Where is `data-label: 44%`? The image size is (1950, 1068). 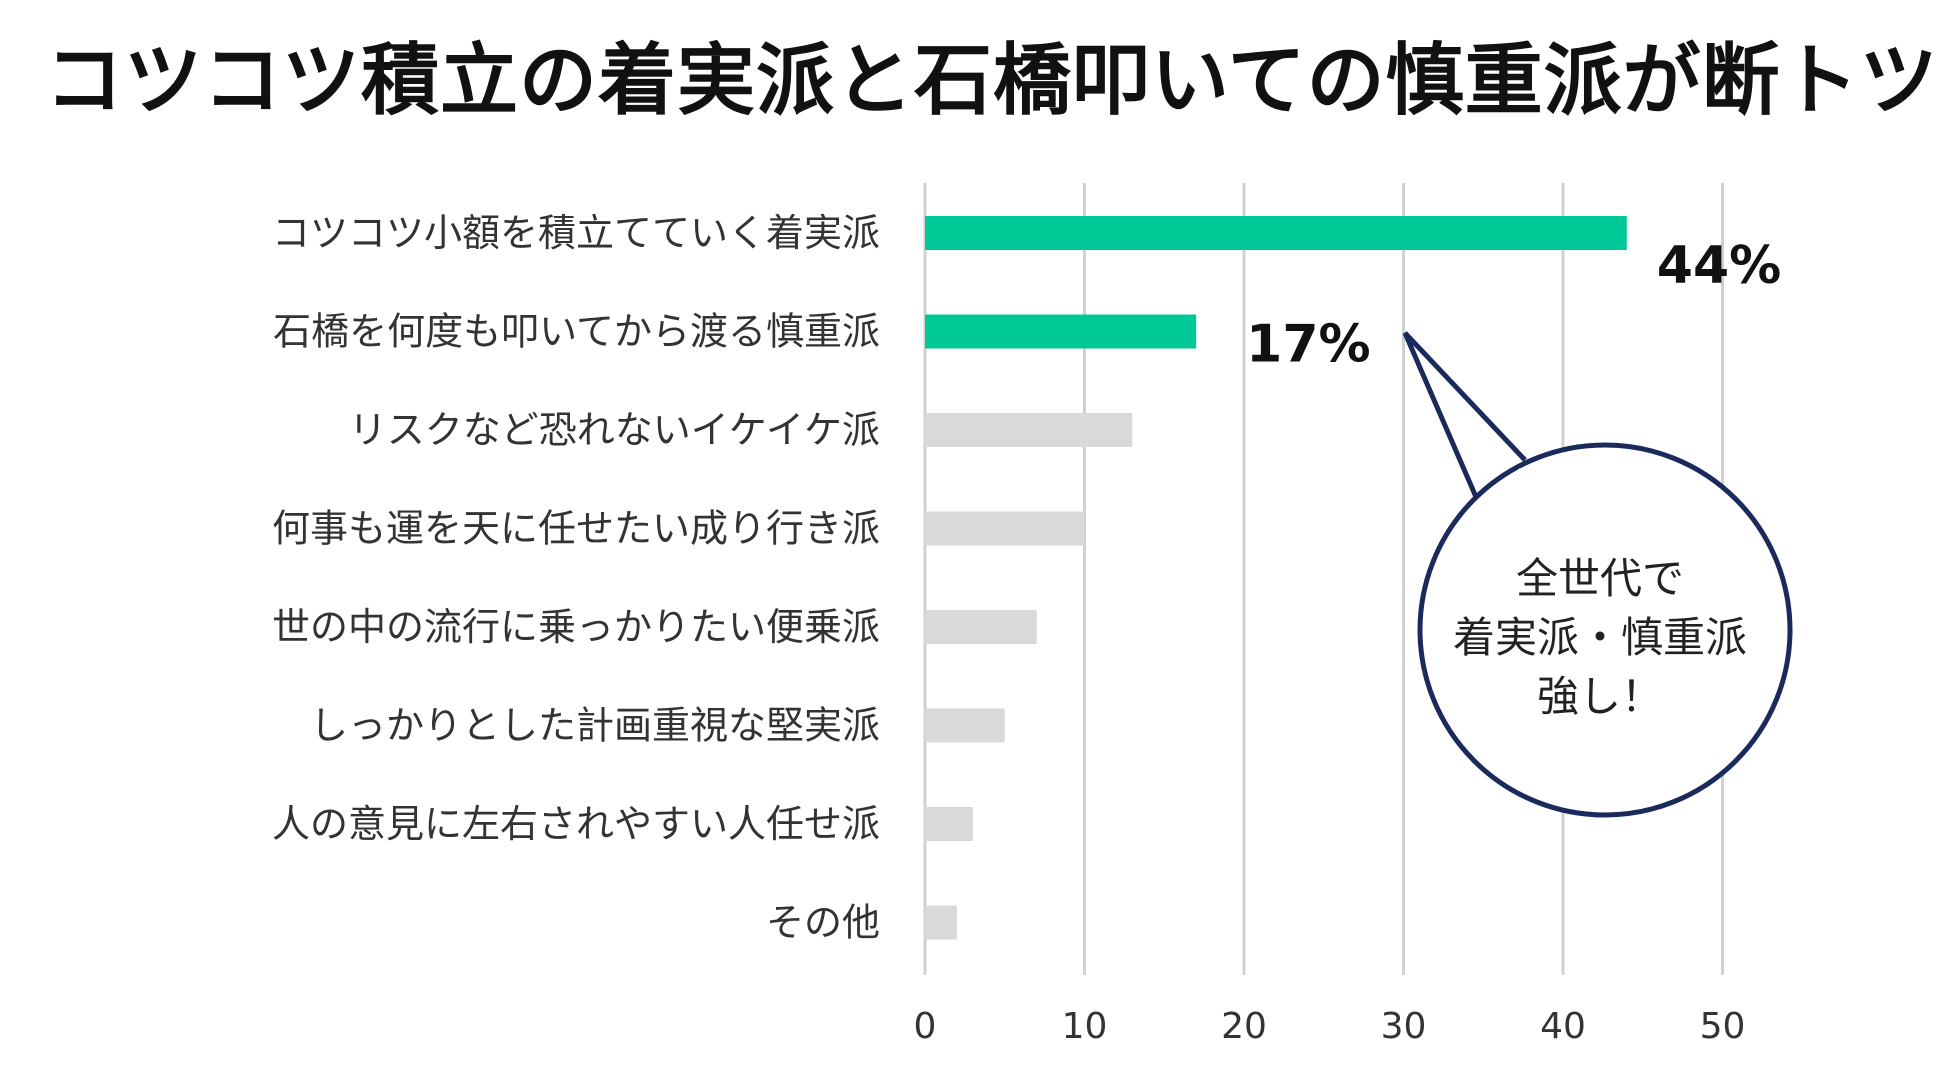
data-label: 44% is located at coordinates (1719, 266).